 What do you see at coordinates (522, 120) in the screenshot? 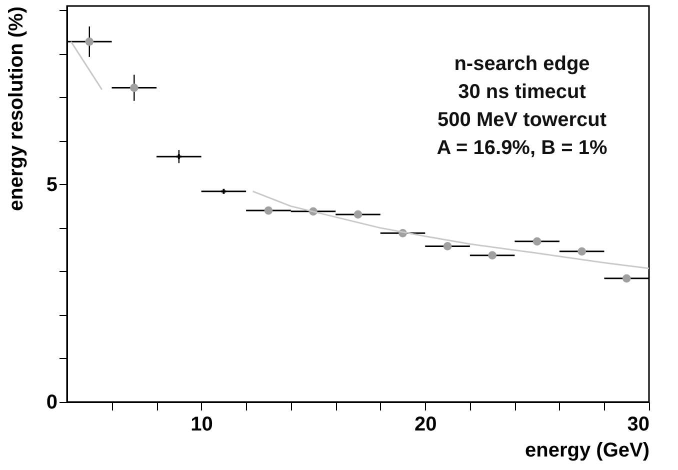
I see `annotation: 500 MeV towercut` at bounding box center [522, 120].